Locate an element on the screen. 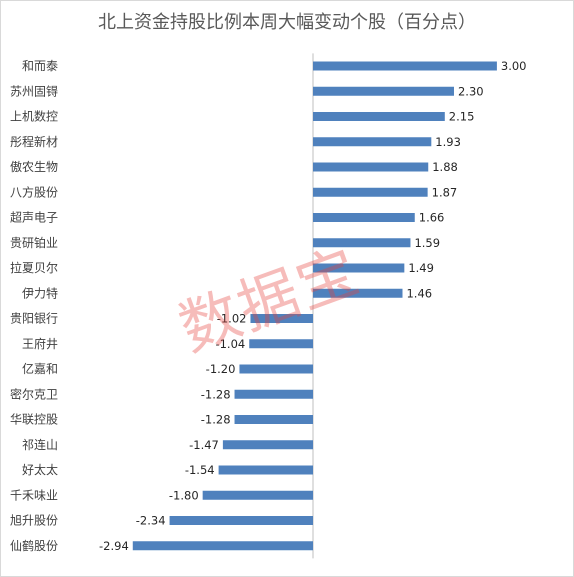 This screenshot has width=574, height=577. category-label: 王府井 is located at coordinates (40, 343).